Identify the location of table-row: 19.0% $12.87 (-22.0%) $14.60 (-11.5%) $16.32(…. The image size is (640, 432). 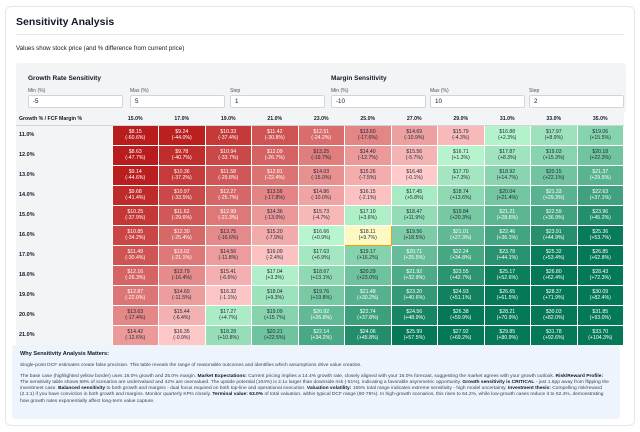
(320, 295).